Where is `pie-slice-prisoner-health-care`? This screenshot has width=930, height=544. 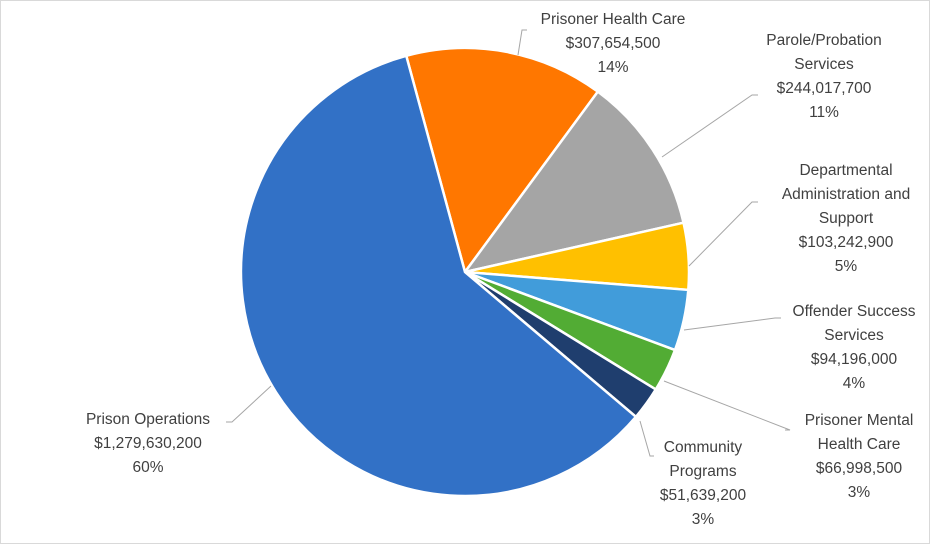 pie-slice-prisoner-health-care is located at coordinates (502, 160).